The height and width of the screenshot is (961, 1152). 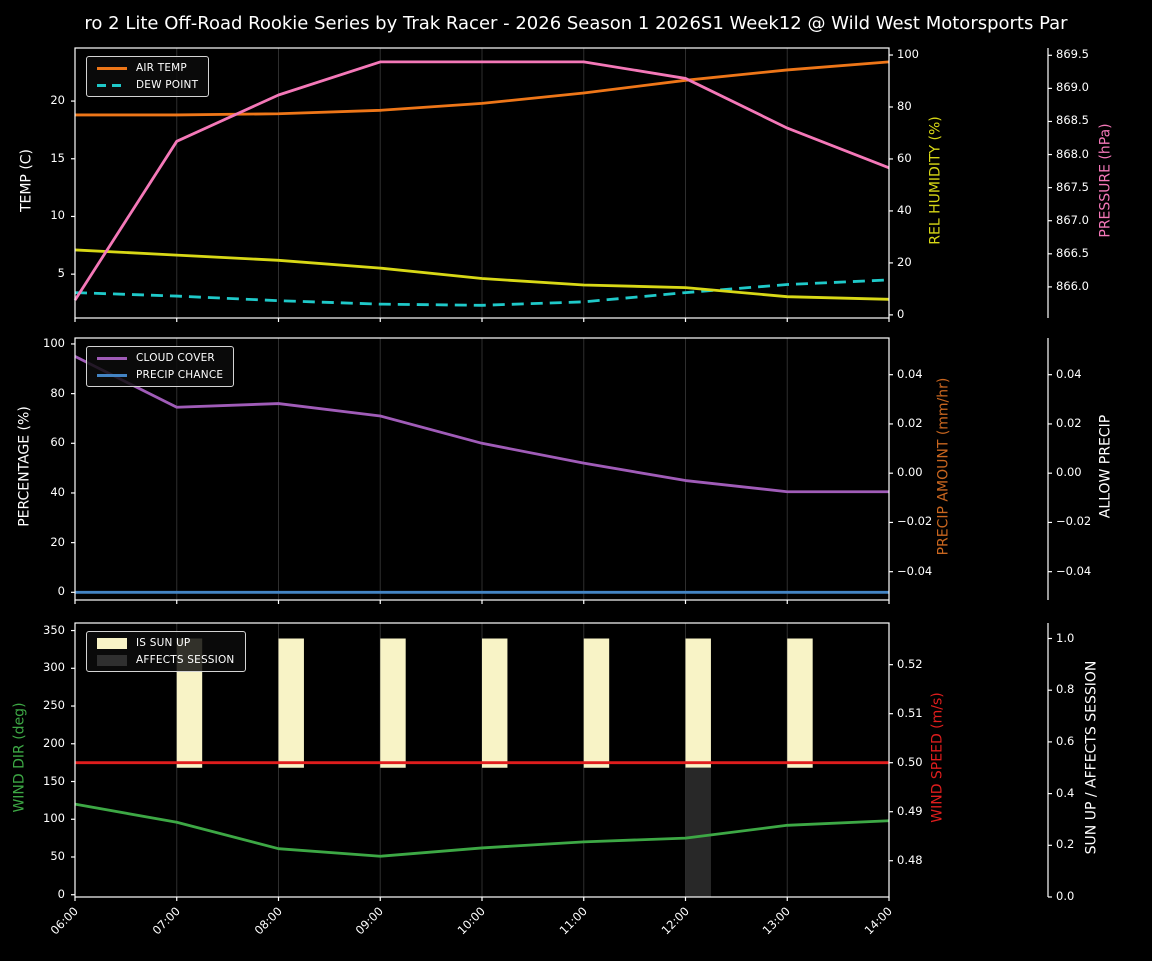 What do you see at coordinates (481, 424) in the screenshot?
I see `cloud-cover-line` at bounding box center [481, 424].